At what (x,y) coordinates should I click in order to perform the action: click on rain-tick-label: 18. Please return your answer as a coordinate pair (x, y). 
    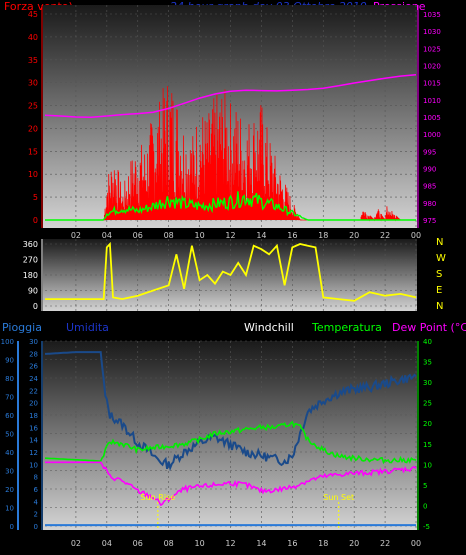
    Looking at the image, I should click on (33, 416).